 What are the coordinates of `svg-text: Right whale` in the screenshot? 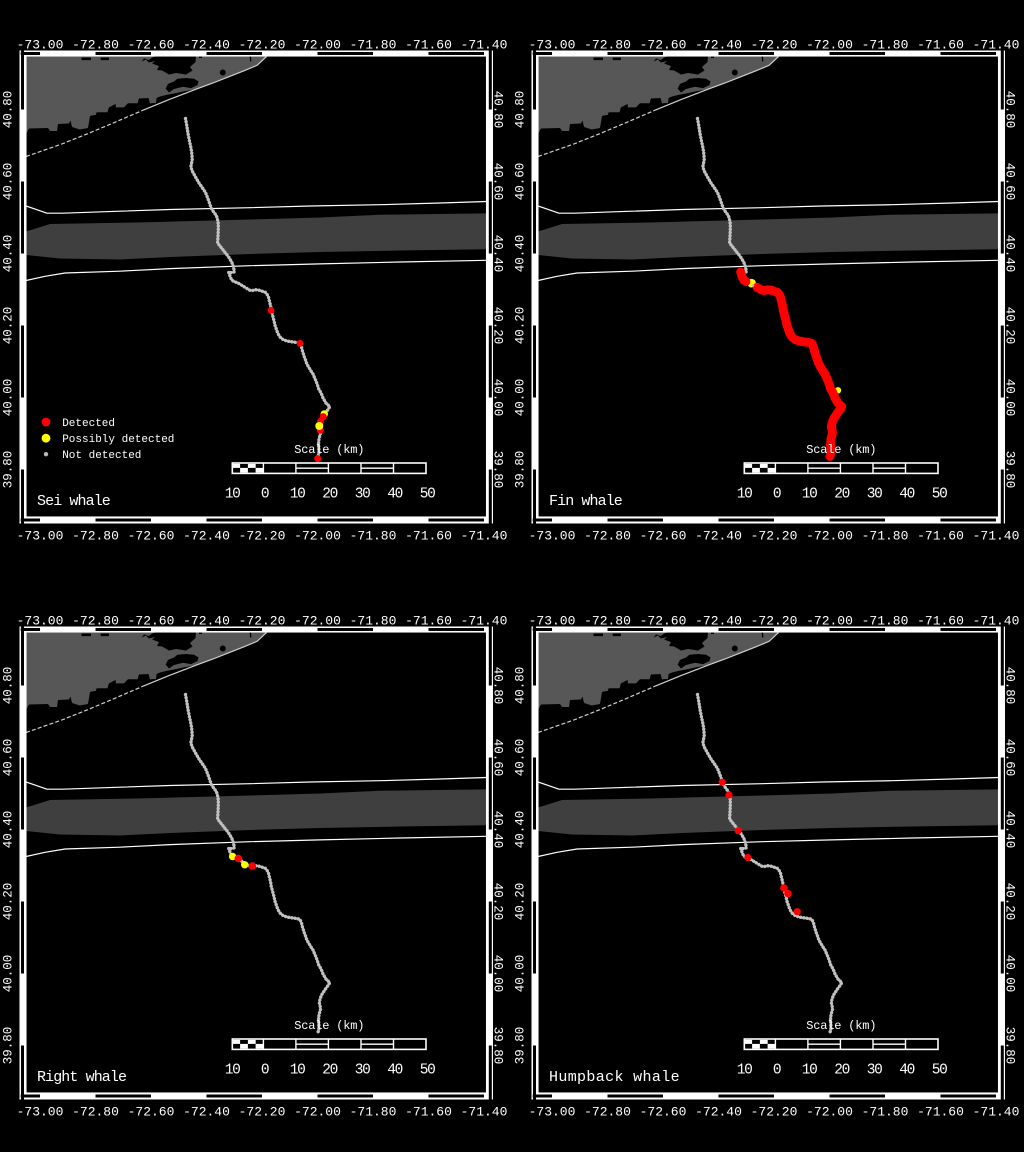 It's located at (82, 1077).